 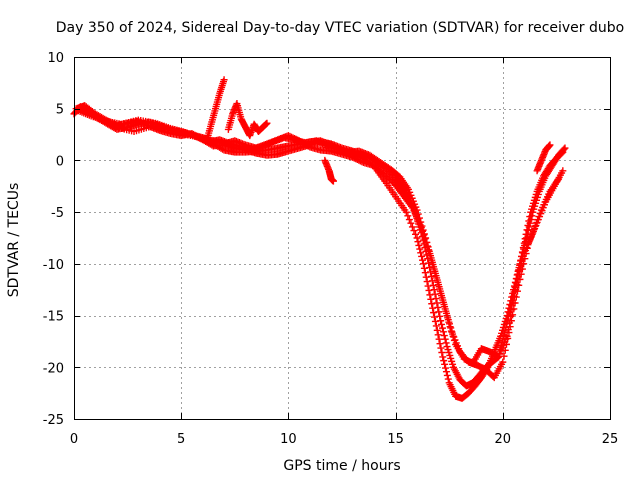 I want to click on series-rise-22h, so click(x=543, y=158).